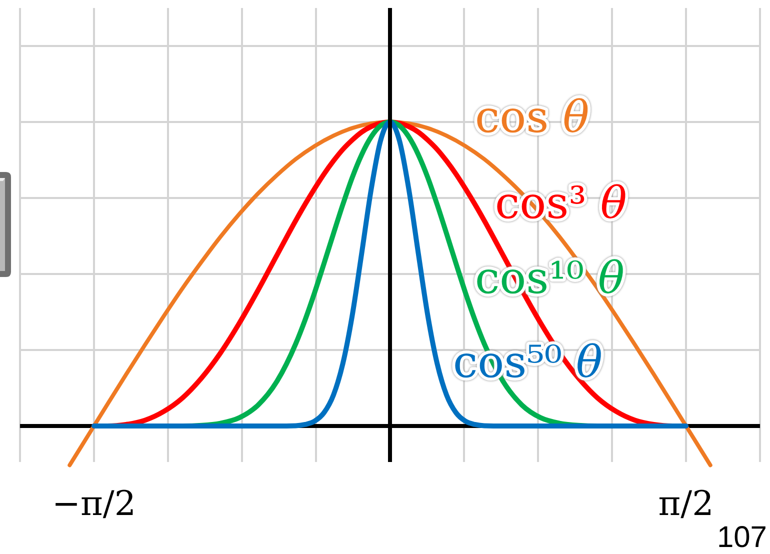 This screenshot has width=770, height=554. What do you see at coordinates (94, 504) in the screenshot?
I see `x-tick-label: −π/2` at bounding box center [94, 504].